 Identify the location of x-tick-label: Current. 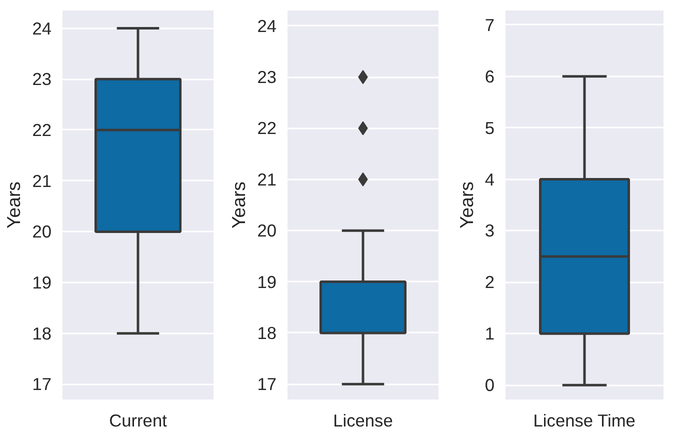
(138, 420).